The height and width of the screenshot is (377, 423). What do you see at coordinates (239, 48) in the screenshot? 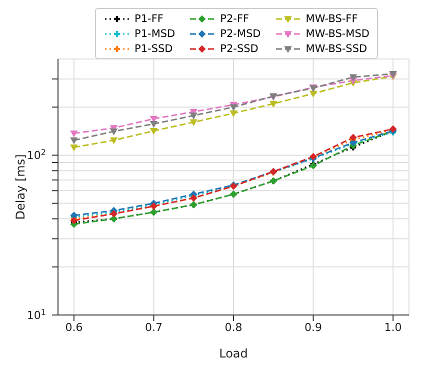
I see `legend-label: P2-SSD` at bounding box center [239, 48].